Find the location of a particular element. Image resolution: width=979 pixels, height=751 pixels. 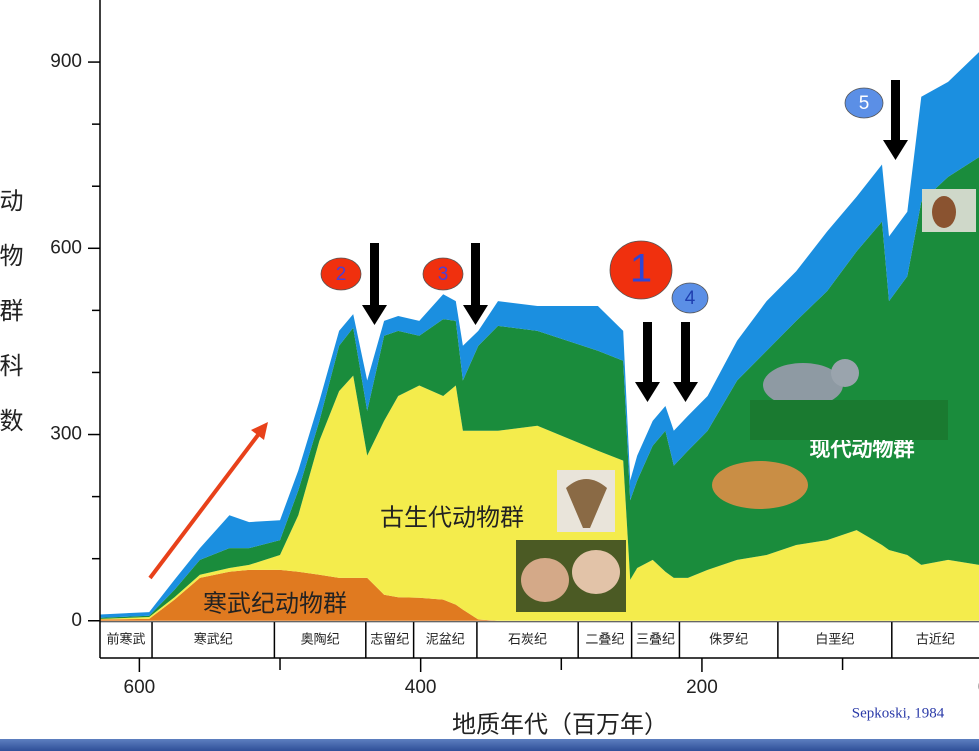

label-box is located at coordinates (849, 420).